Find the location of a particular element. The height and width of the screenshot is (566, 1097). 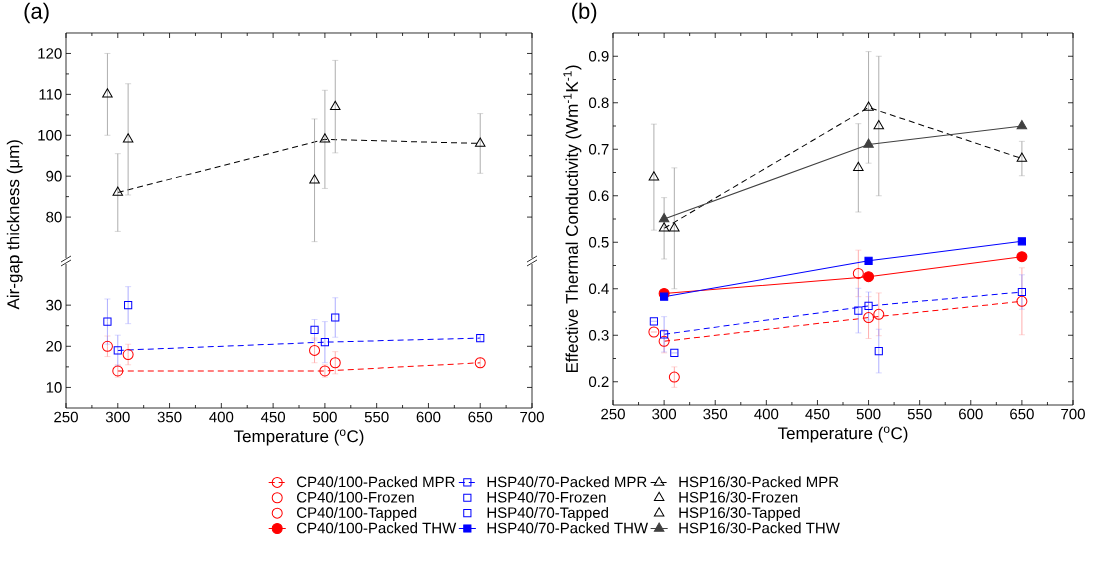

legend-label: HSP40/70-Packed THW is located at coordinates (568, 528).